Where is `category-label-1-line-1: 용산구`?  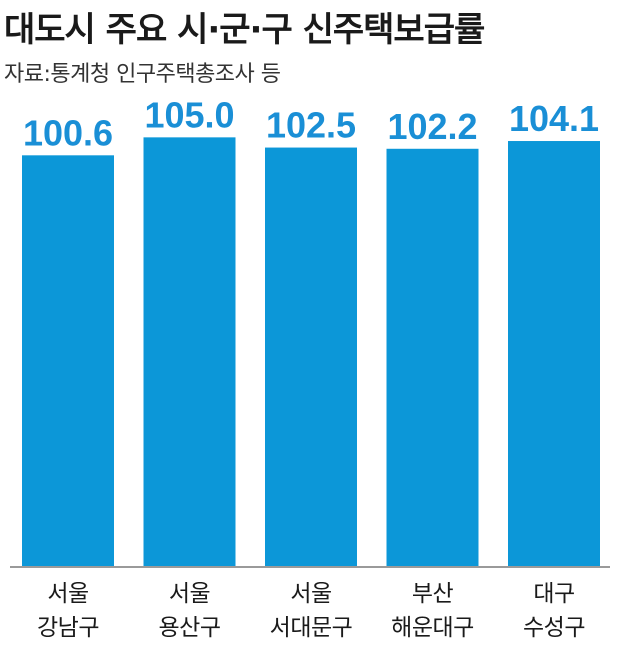
category-label-1-line-1: 용산구 is located at coordinates (190, 628).